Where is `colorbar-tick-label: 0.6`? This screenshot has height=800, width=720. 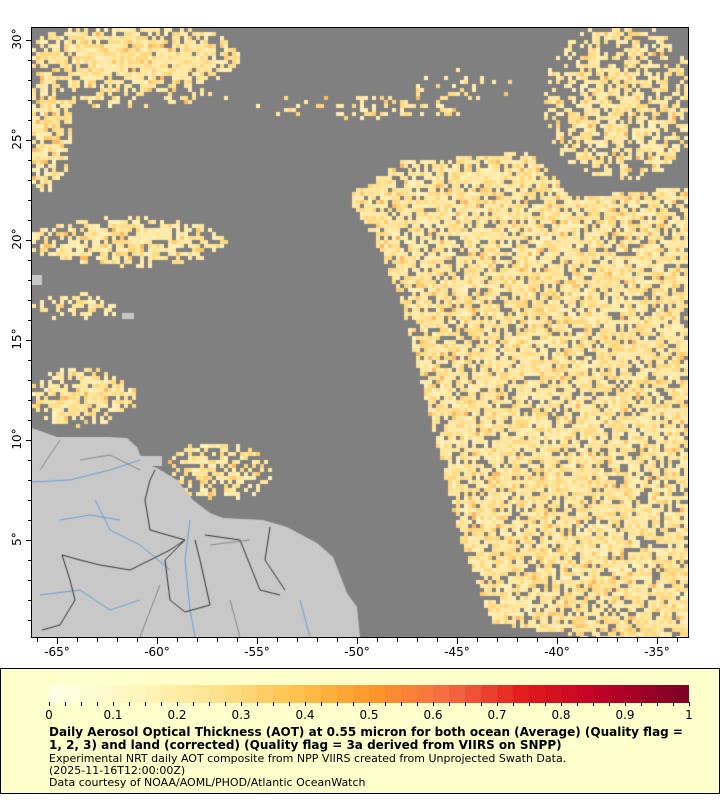 colorbar-tick-label: 0.6 is located at coordinates (433, 715).